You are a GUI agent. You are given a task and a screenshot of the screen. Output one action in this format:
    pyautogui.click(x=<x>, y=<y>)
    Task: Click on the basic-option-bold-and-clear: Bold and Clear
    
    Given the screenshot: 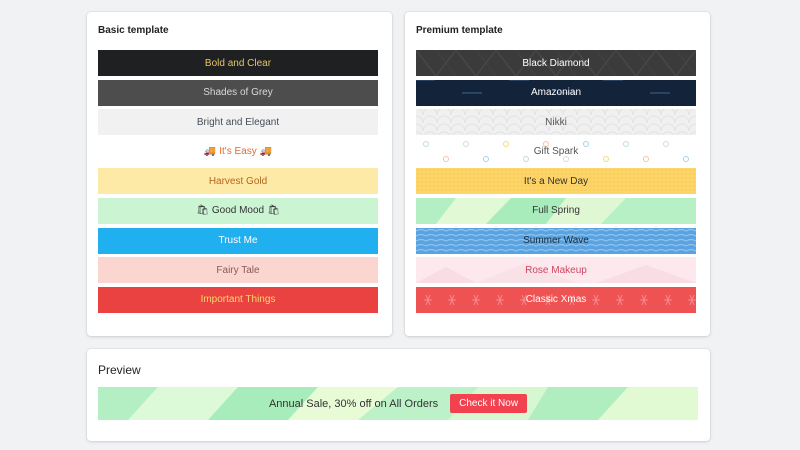 What is the action you would take?
    pyautogui.click(x=238, y=63)
    